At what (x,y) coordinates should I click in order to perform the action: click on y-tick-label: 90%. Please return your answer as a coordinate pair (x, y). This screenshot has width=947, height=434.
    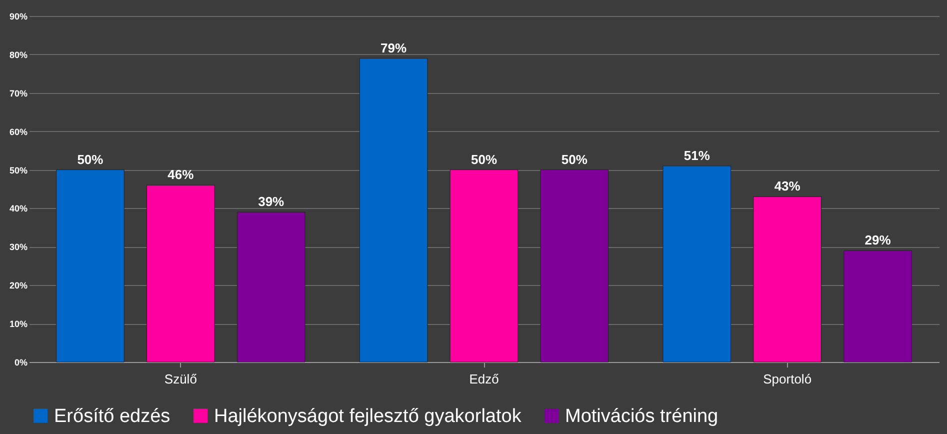
    Looking at the image, I should click on (18, 17).